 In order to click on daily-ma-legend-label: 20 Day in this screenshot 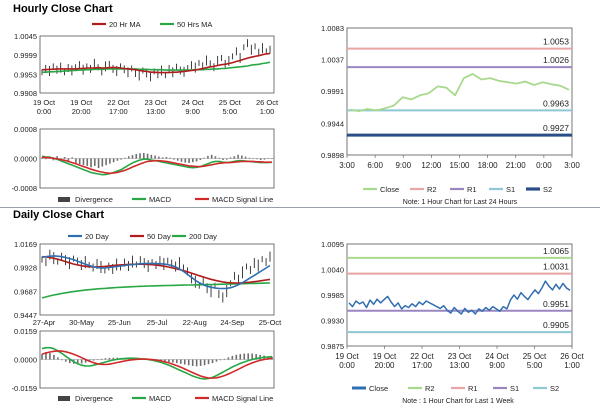, I will do `click(97, 236)`.